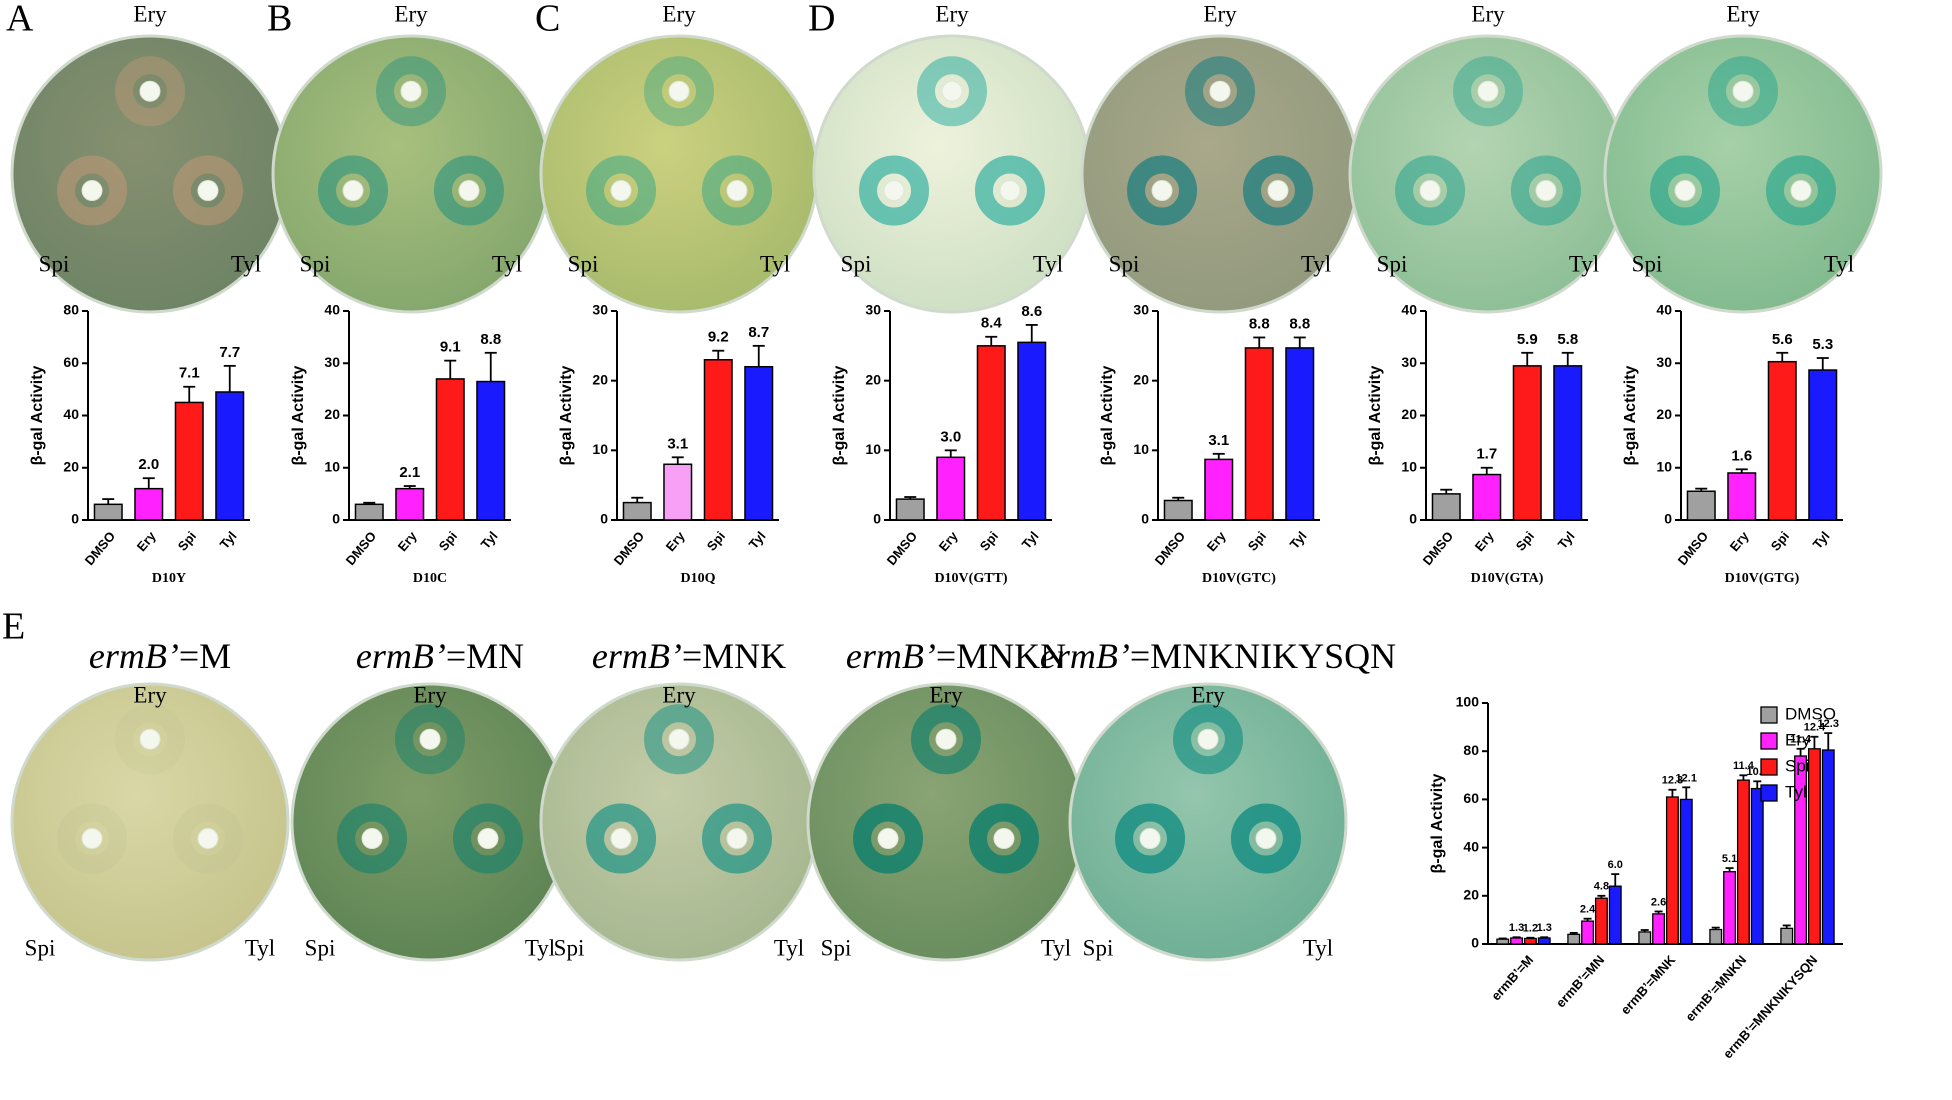  What do you see at coordinates (71, 362) in the screenshot?
I see `y-tick-label: 60` at bounding box center [71, 362].